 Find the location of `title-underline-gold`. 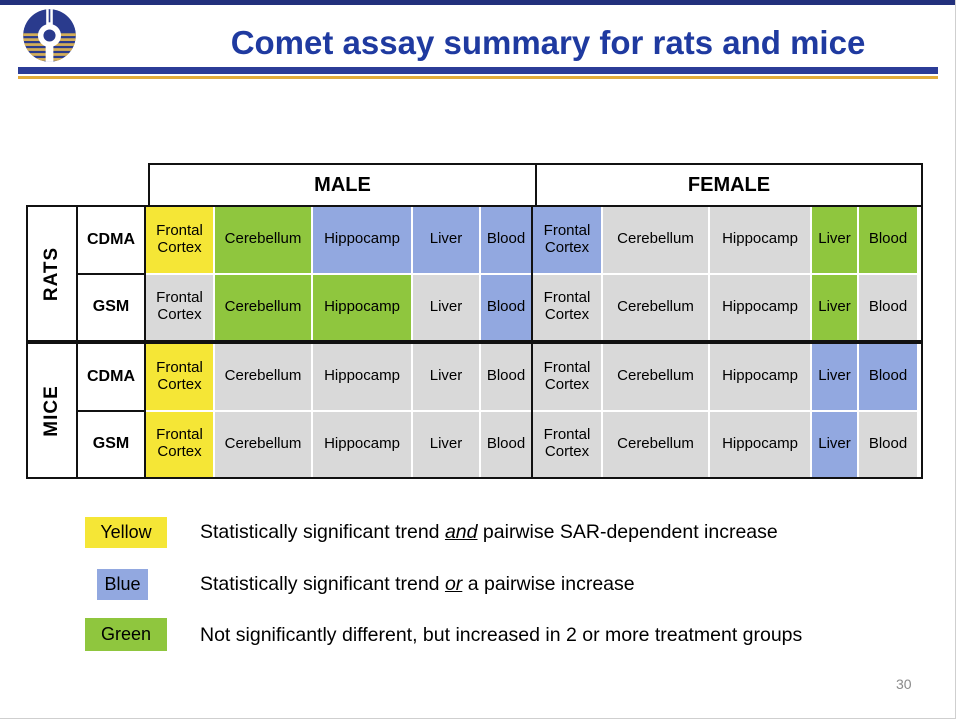

title-underline-gold is located at coordinates (478, 77).